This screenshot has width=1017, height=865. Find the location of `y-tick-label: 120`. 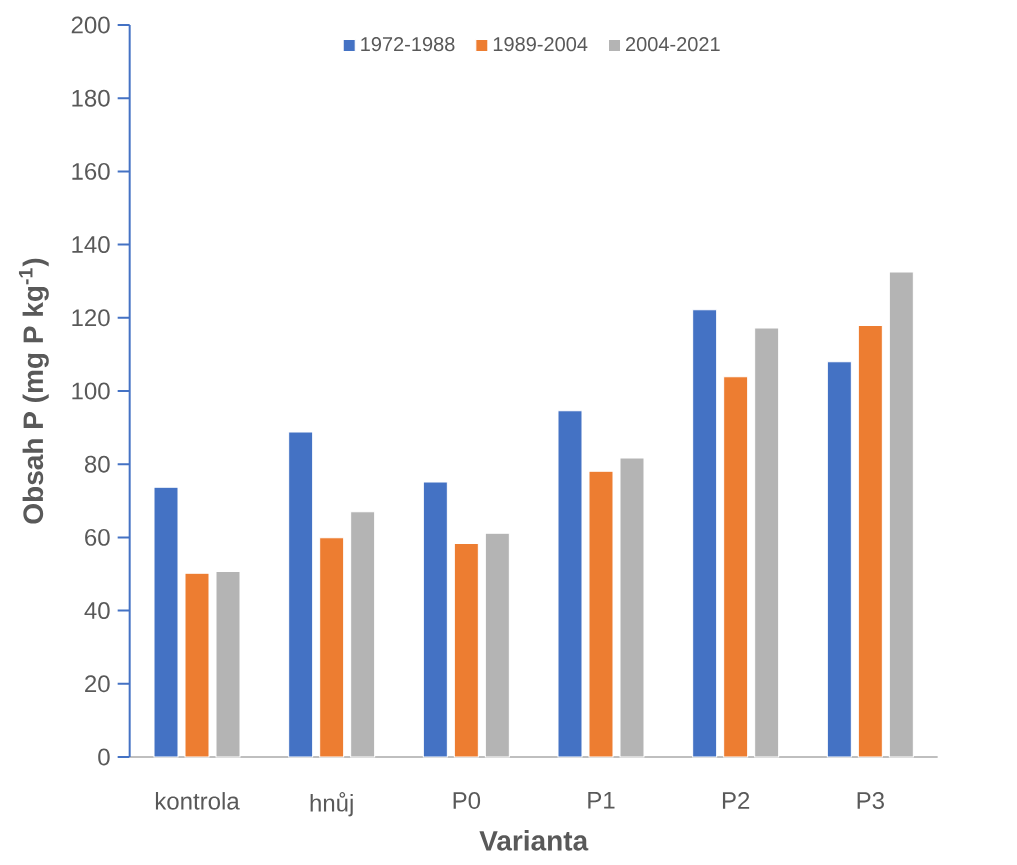

y-tick-label: 120 is located at coordinates (91, 318).